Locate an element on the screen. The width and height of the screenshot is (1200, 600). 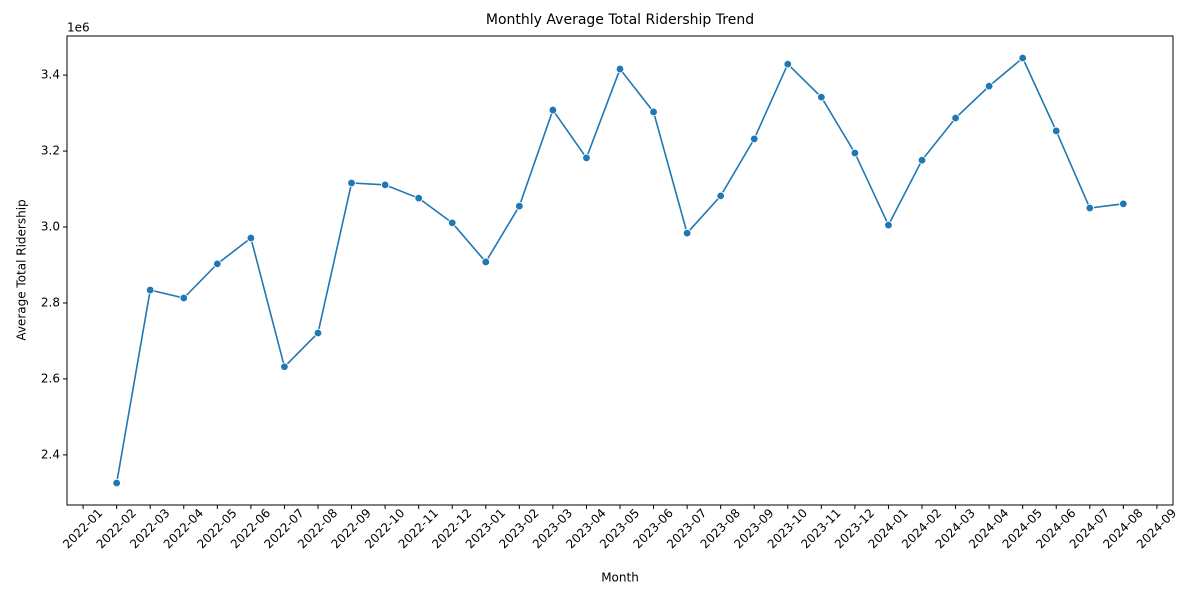
x-axis-label: Month is located at coordinates (620, 578).